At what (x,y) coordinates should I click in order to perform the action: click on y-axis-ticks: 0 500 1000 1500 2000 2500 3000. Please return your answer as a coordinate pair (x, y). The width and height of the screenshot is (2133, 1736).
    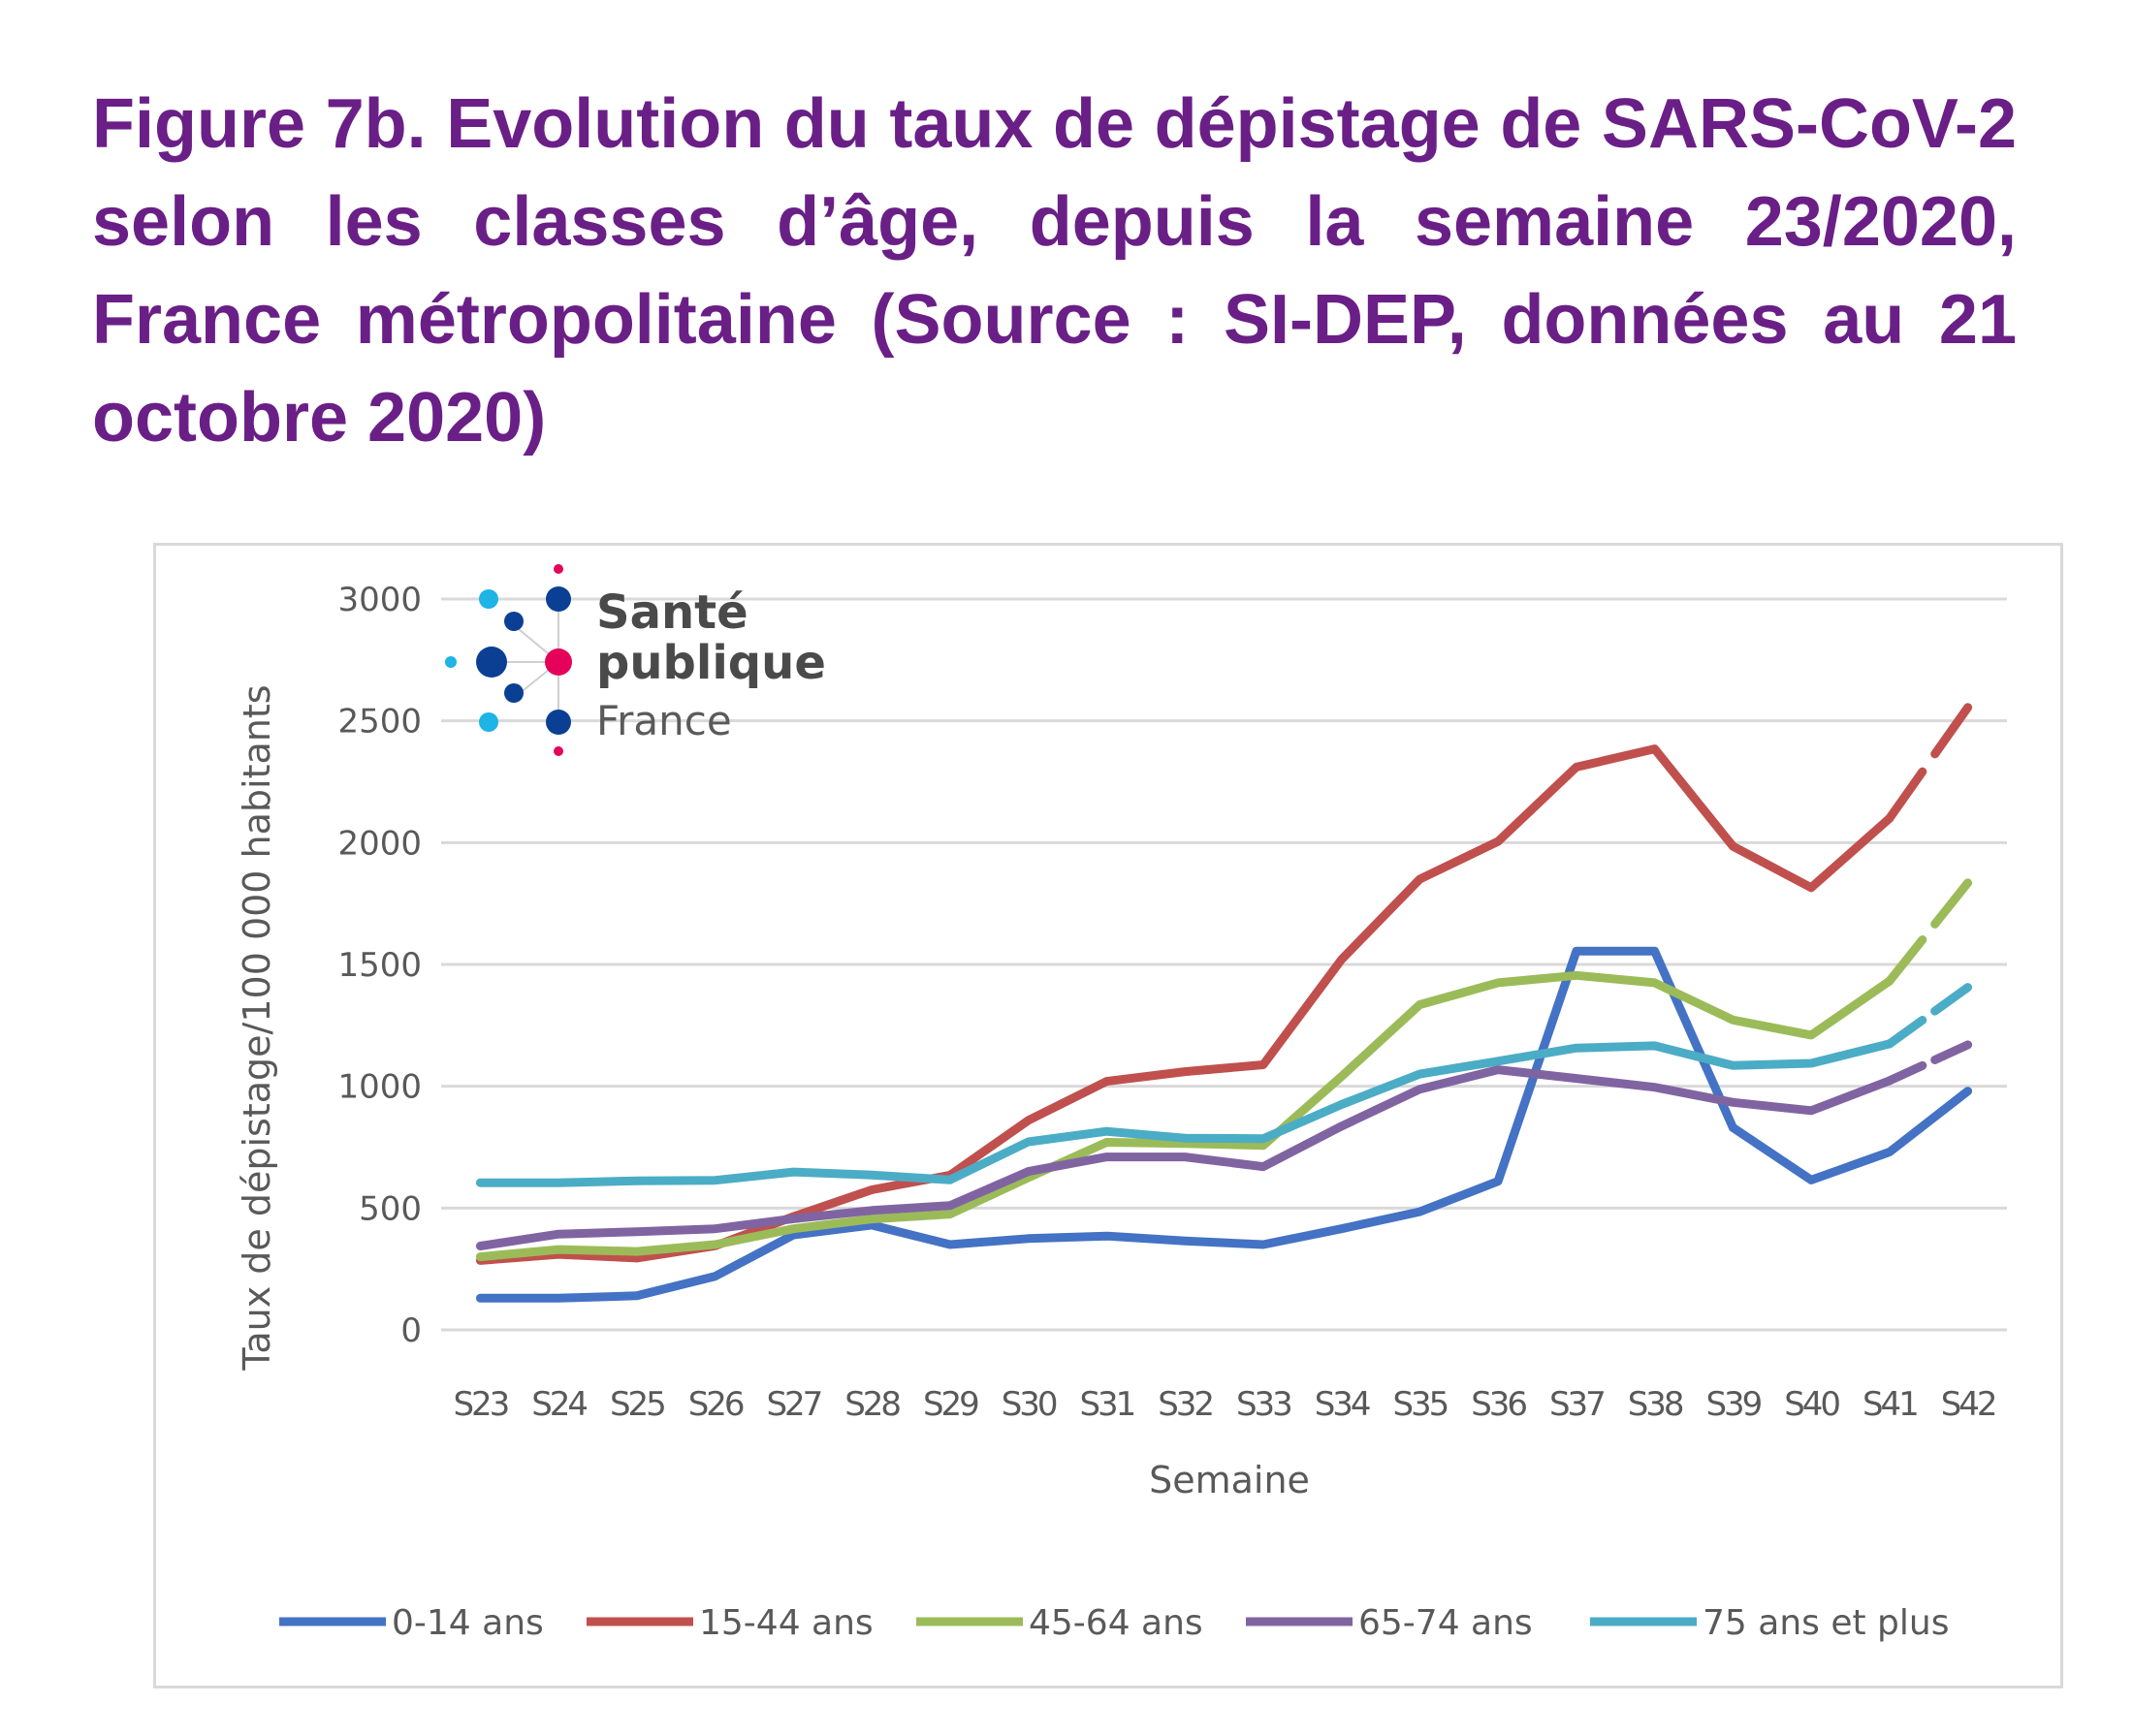
    Looking at the image, I should click on (379, 965).